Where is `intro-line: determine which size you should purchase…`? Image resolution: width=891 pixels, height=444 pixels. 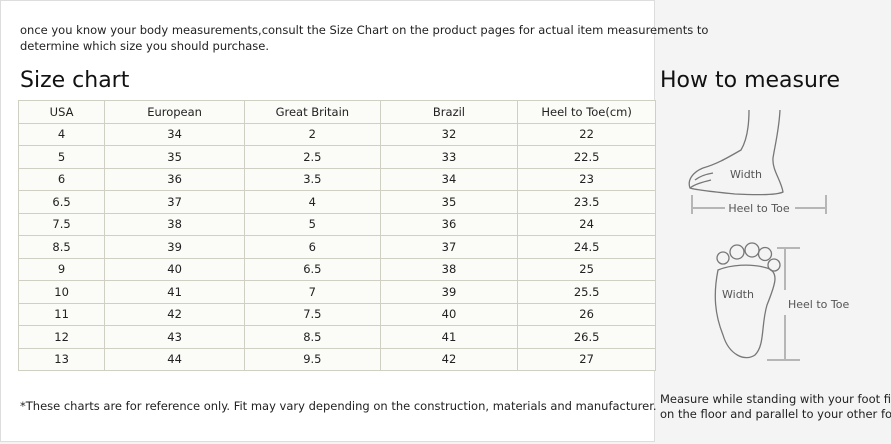
intro-line: determine which size you should purchase… is located at coordinates (144, 46).